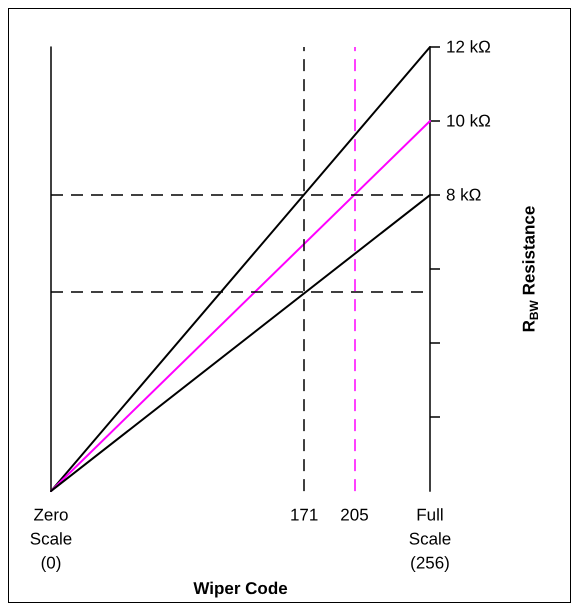 The height and width of the screenshot is (613, 581). I want to click on y-tick-label: 12 kΩ, so click(468, 47).